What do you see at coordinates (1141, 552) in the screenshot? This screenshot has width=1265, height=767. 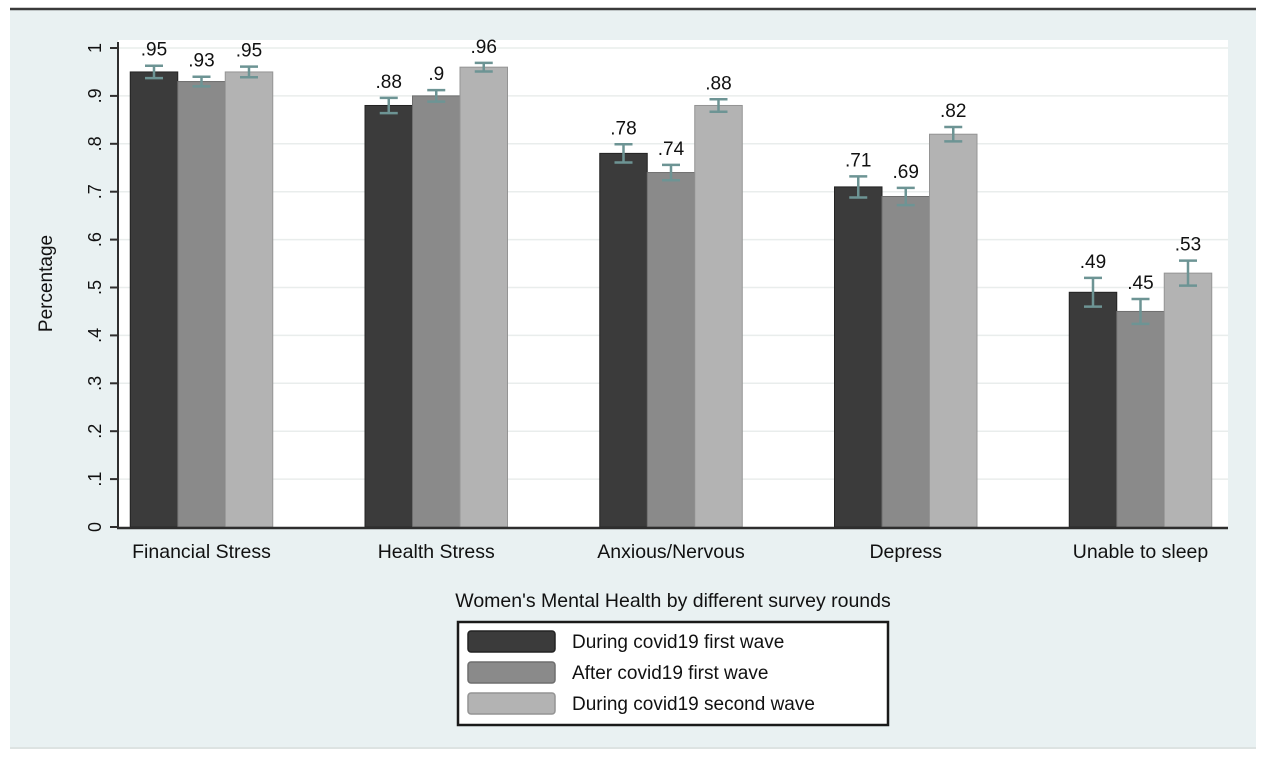 I see `category-label: Unable to sleep` at bounding box center [1141, 552].